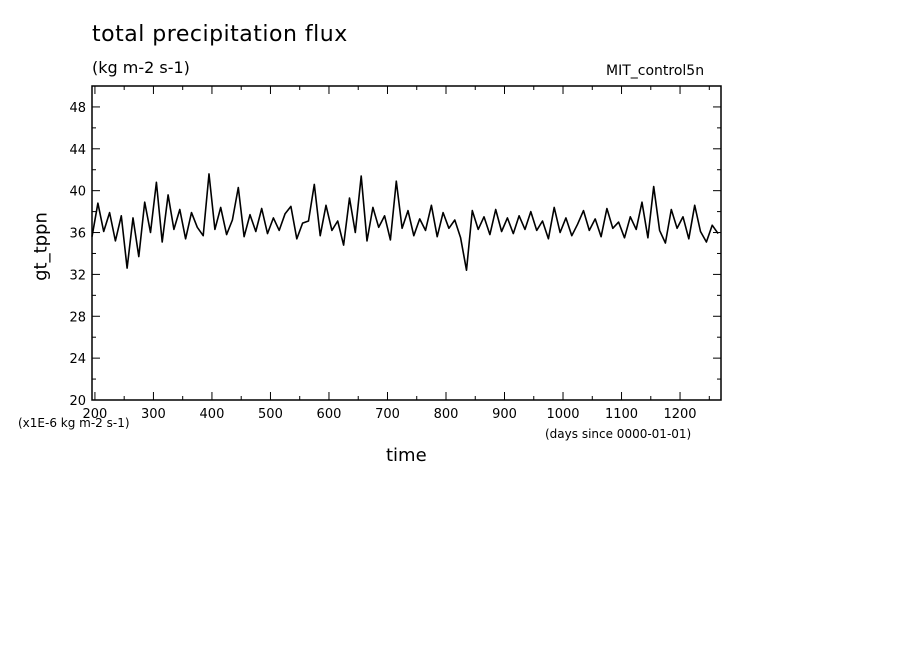 The height and width of the screenshot is (654, 904). What do you see at coordinates (77, 359) in the screenshot?
I see `y-tick-label: 24` at bounding box center [77, 359].